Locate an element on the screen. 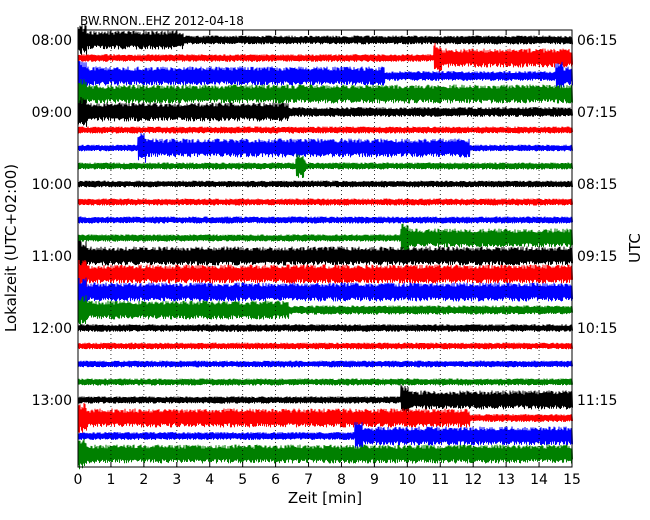 Image resolution: width=650 pixels, height=520 pixels. x-tick-label-14: 14 is located at coordinates (539, 480).